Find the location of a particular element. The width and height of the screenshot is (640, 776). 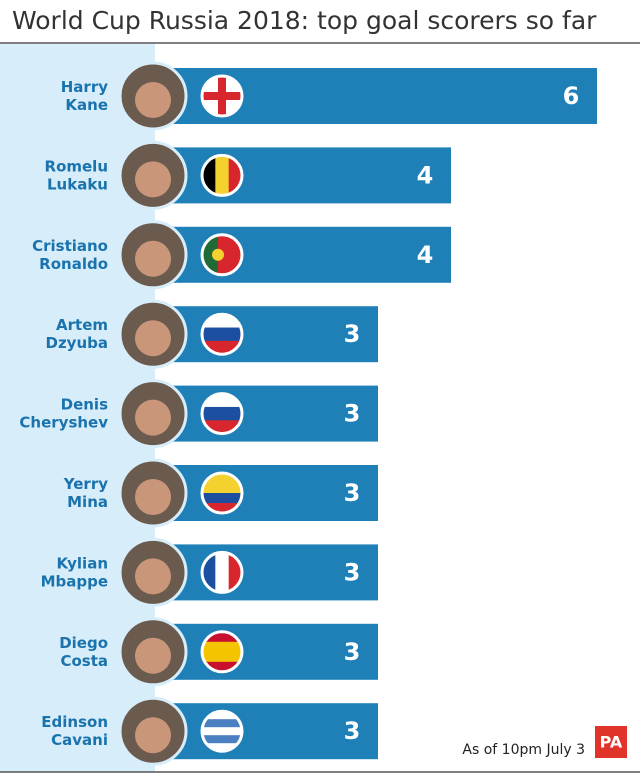

note: As of 10pm July 3 is located at coordinates (523, 750).